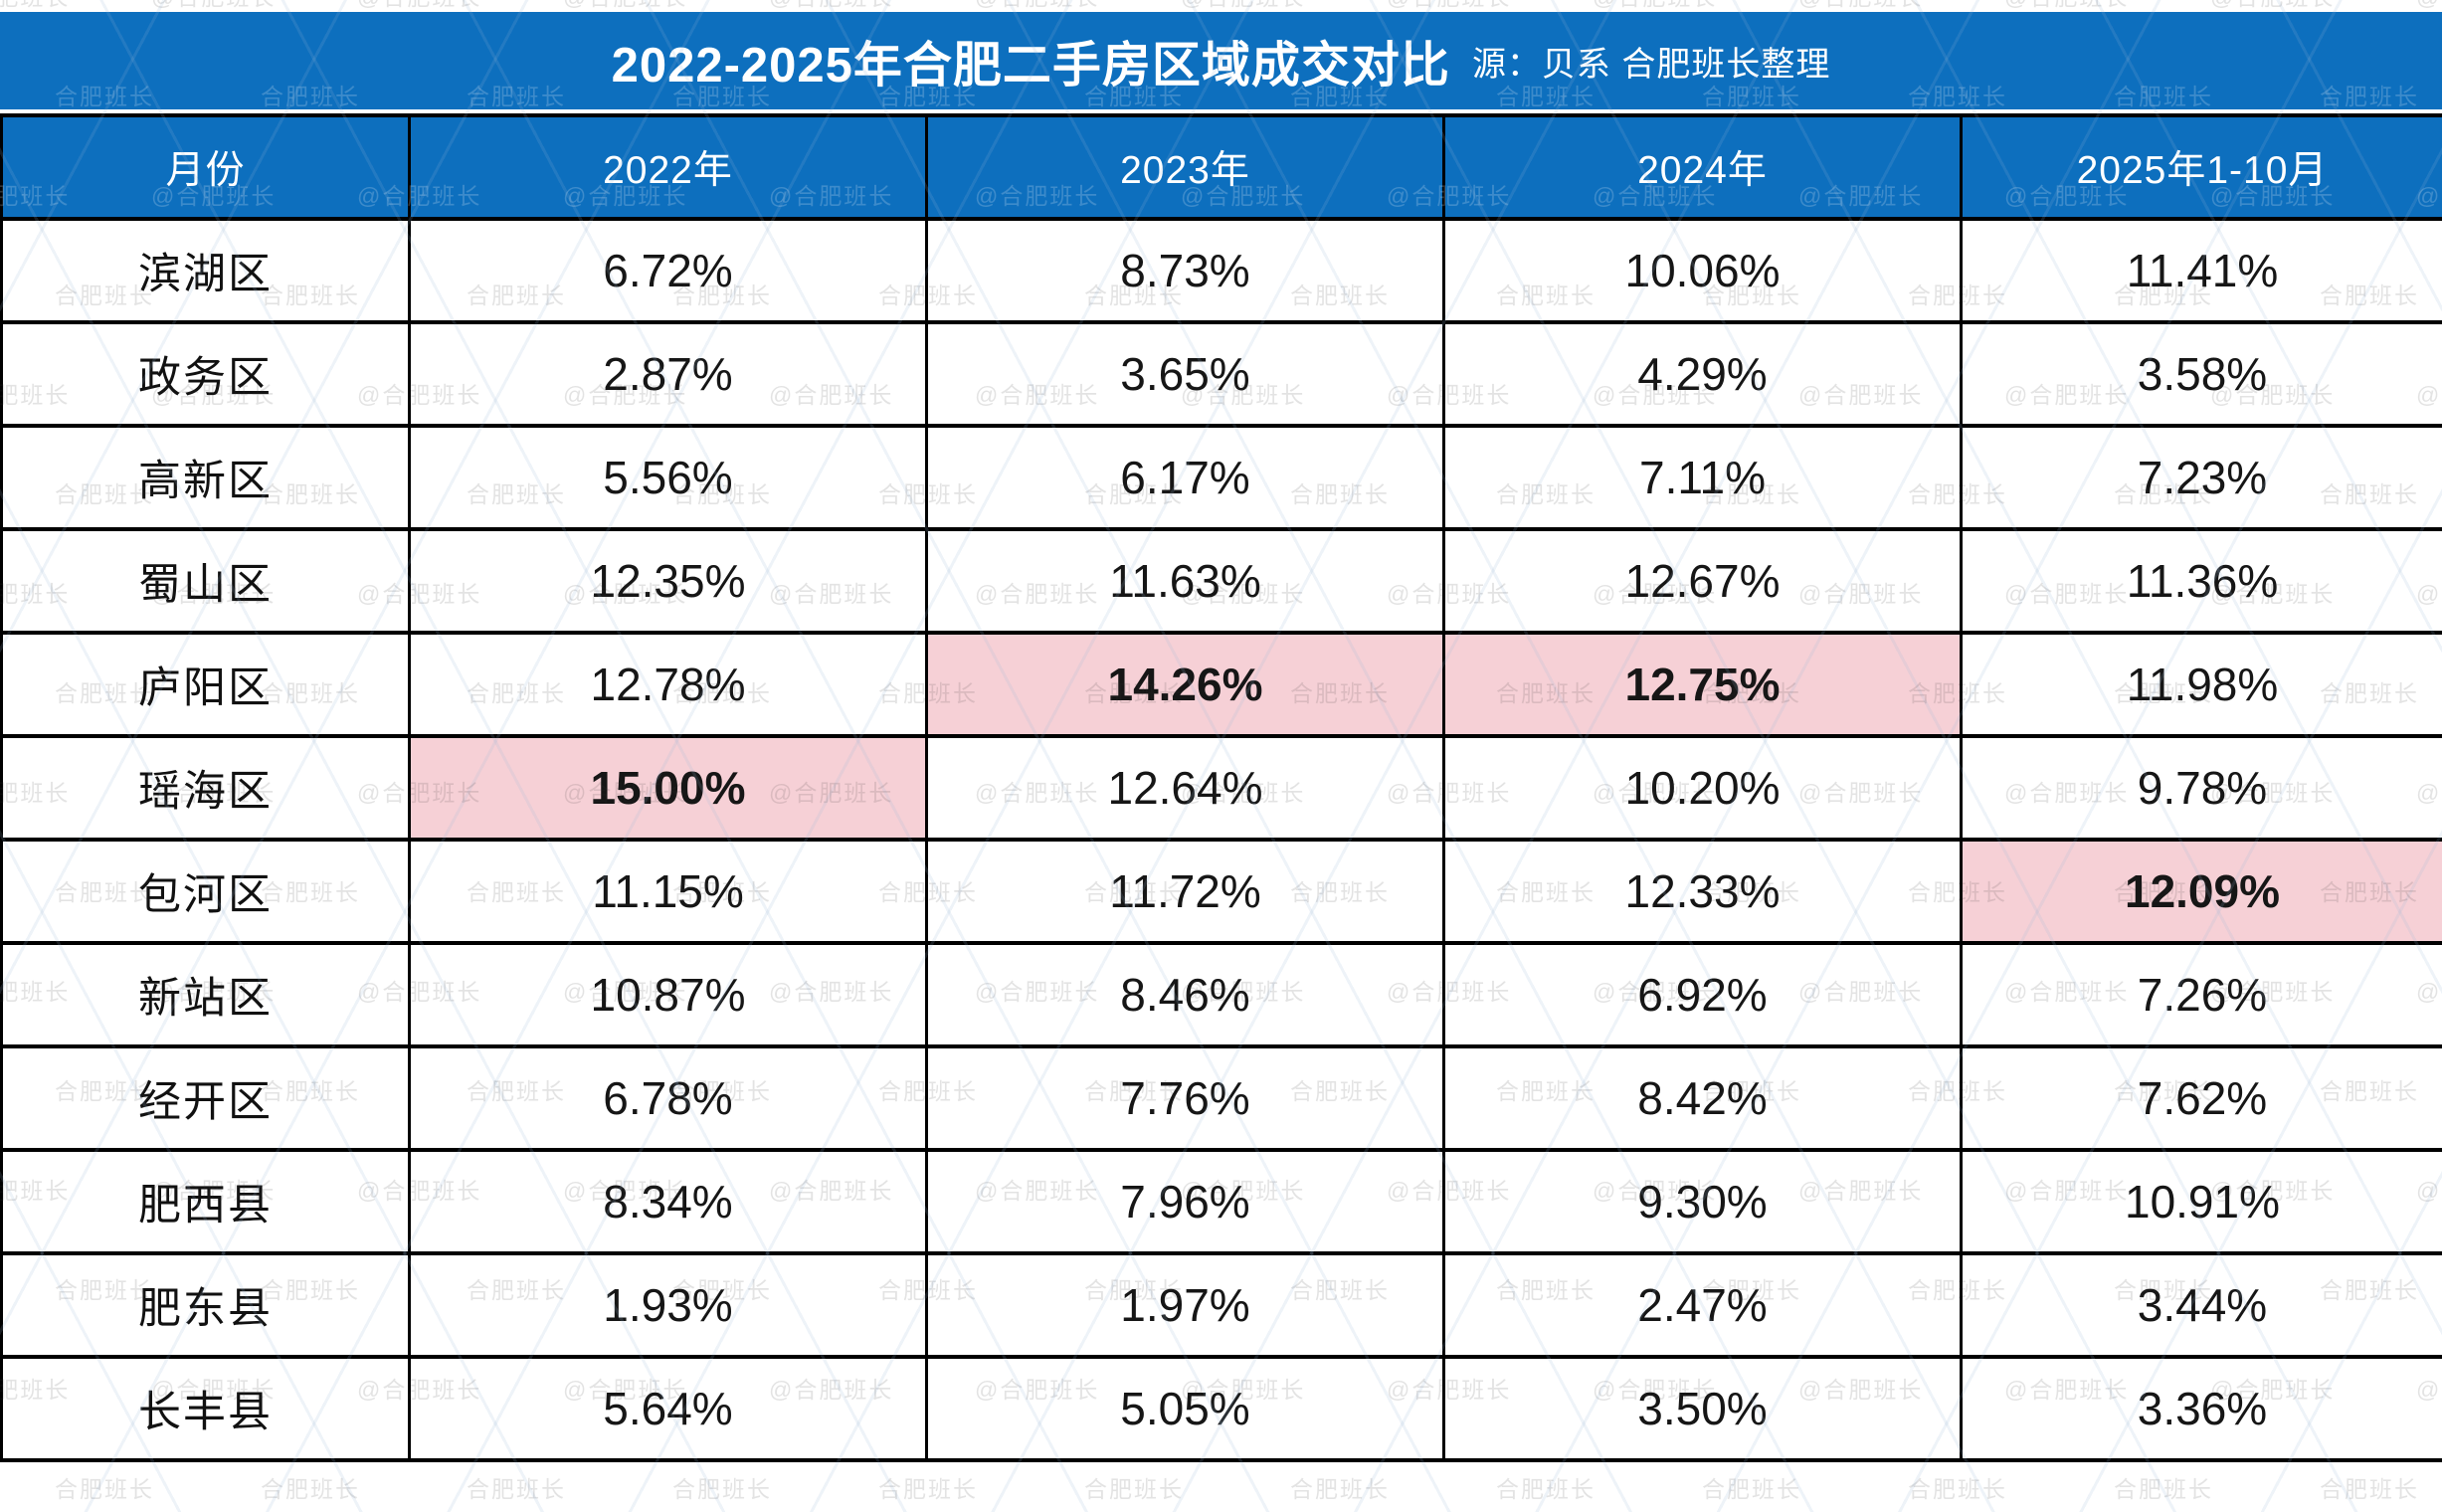 The height and width of the screenshot is (1512, 2442). I want to click on district-cell: 长丰县, so click(205, 1408).